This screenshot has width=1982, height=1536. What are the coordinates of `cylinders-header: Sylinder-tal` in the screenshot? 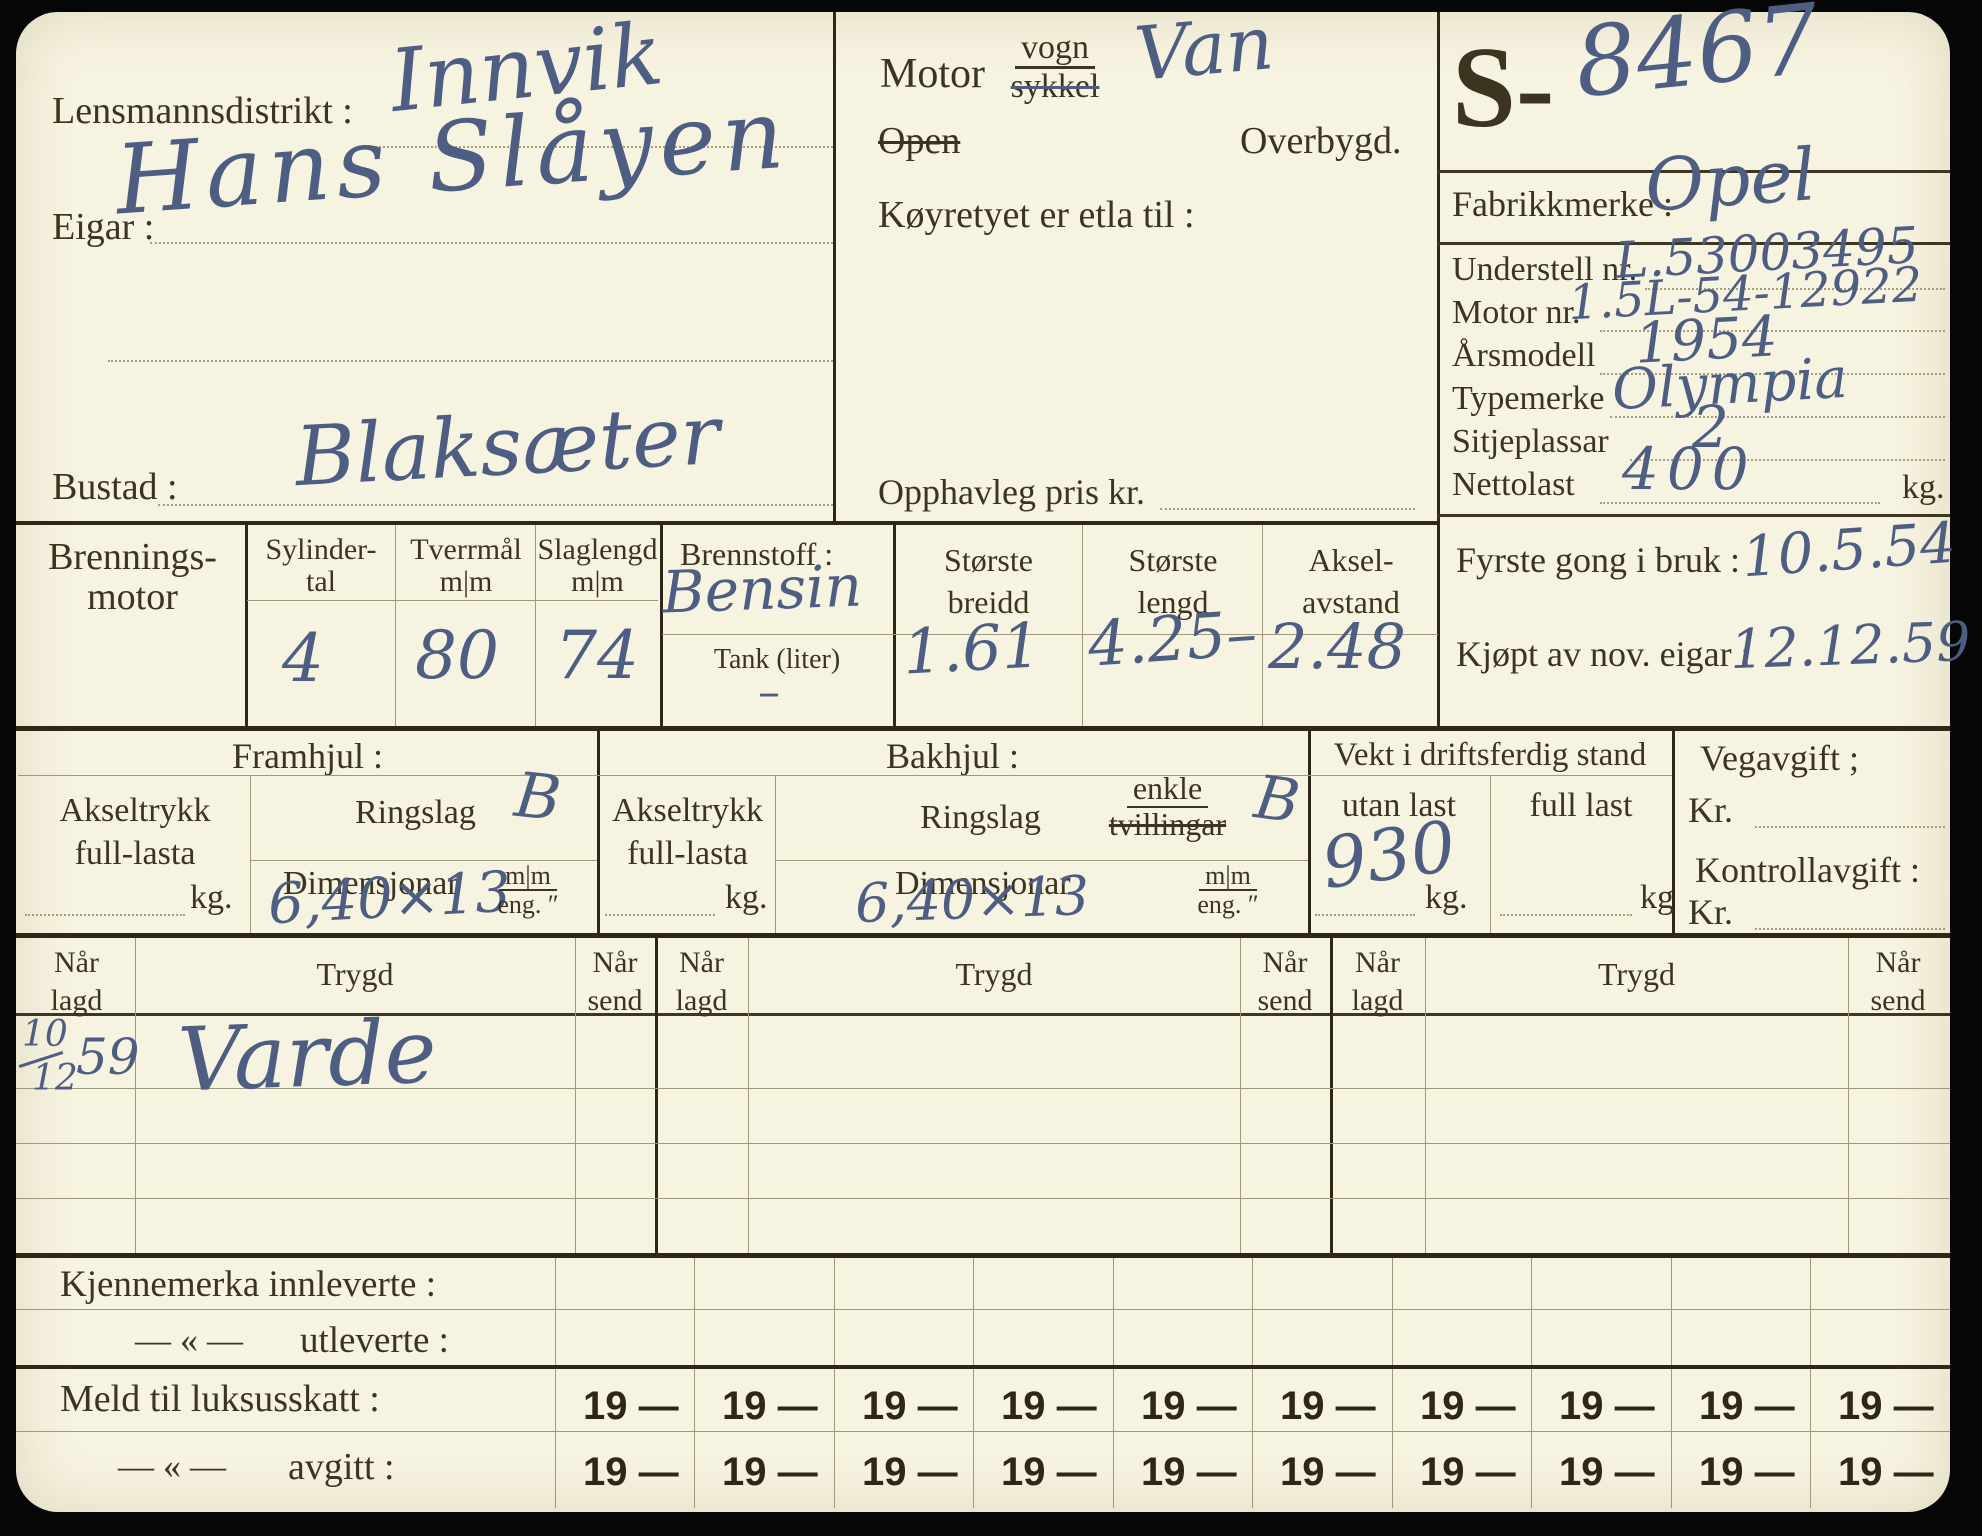 It's located at (321, 565).